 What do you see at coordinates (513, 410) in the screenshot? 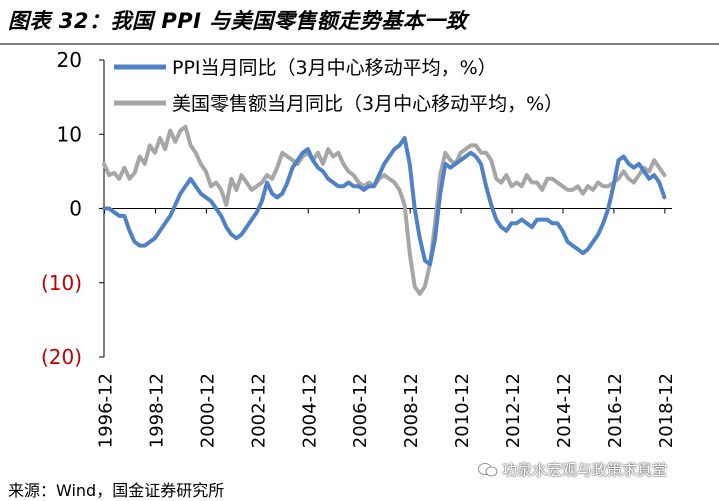
I see `x-tick-label: 2012-12` at bounding box center [513, 410].